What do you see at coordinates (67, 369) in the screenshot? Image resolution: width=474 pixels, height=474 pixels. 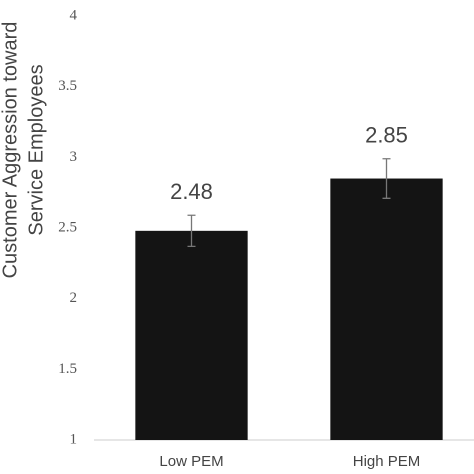 I see `y-tick-label: 1.5` at bounding box center [67, 369].